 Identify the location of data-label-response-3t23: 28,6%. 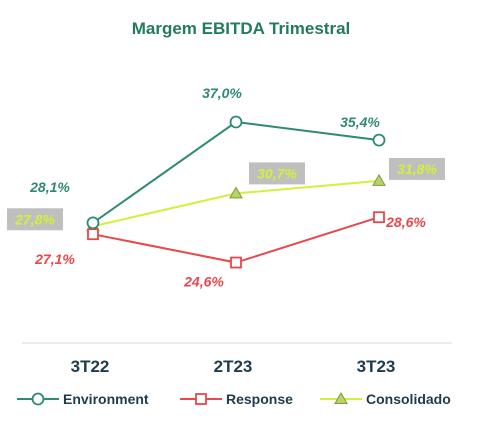
(405, 222).